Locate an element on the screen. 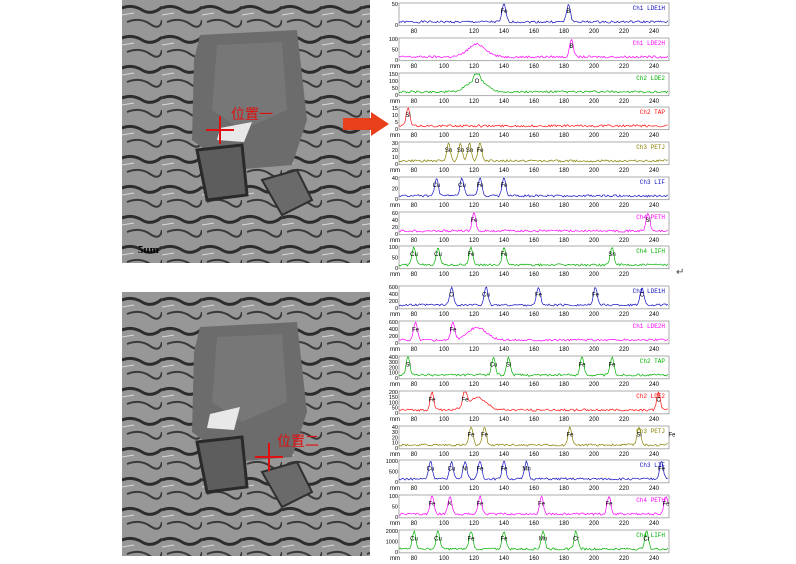 This screenshot has height=564, width=796. channel-name: Ch4 PETH is located at coordinates (650, 217).